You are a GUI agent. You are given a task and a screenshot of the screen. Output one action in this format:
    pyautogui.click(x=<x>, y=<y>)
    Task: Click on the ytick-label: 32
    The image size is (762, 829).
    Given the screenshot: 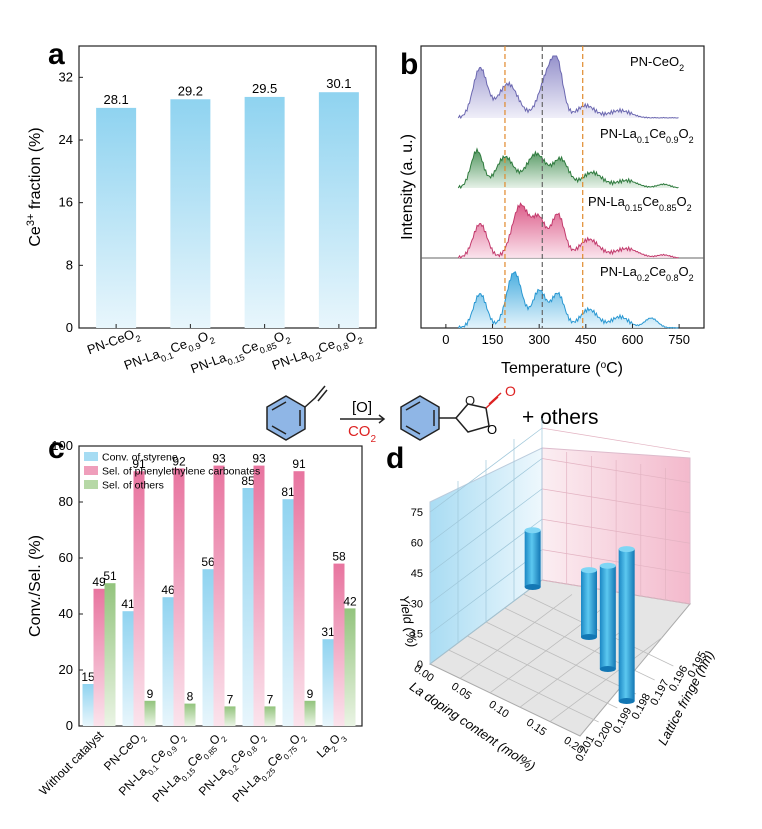 What is the action you would take?
    pyautogui.click(x=66, y=76)
    